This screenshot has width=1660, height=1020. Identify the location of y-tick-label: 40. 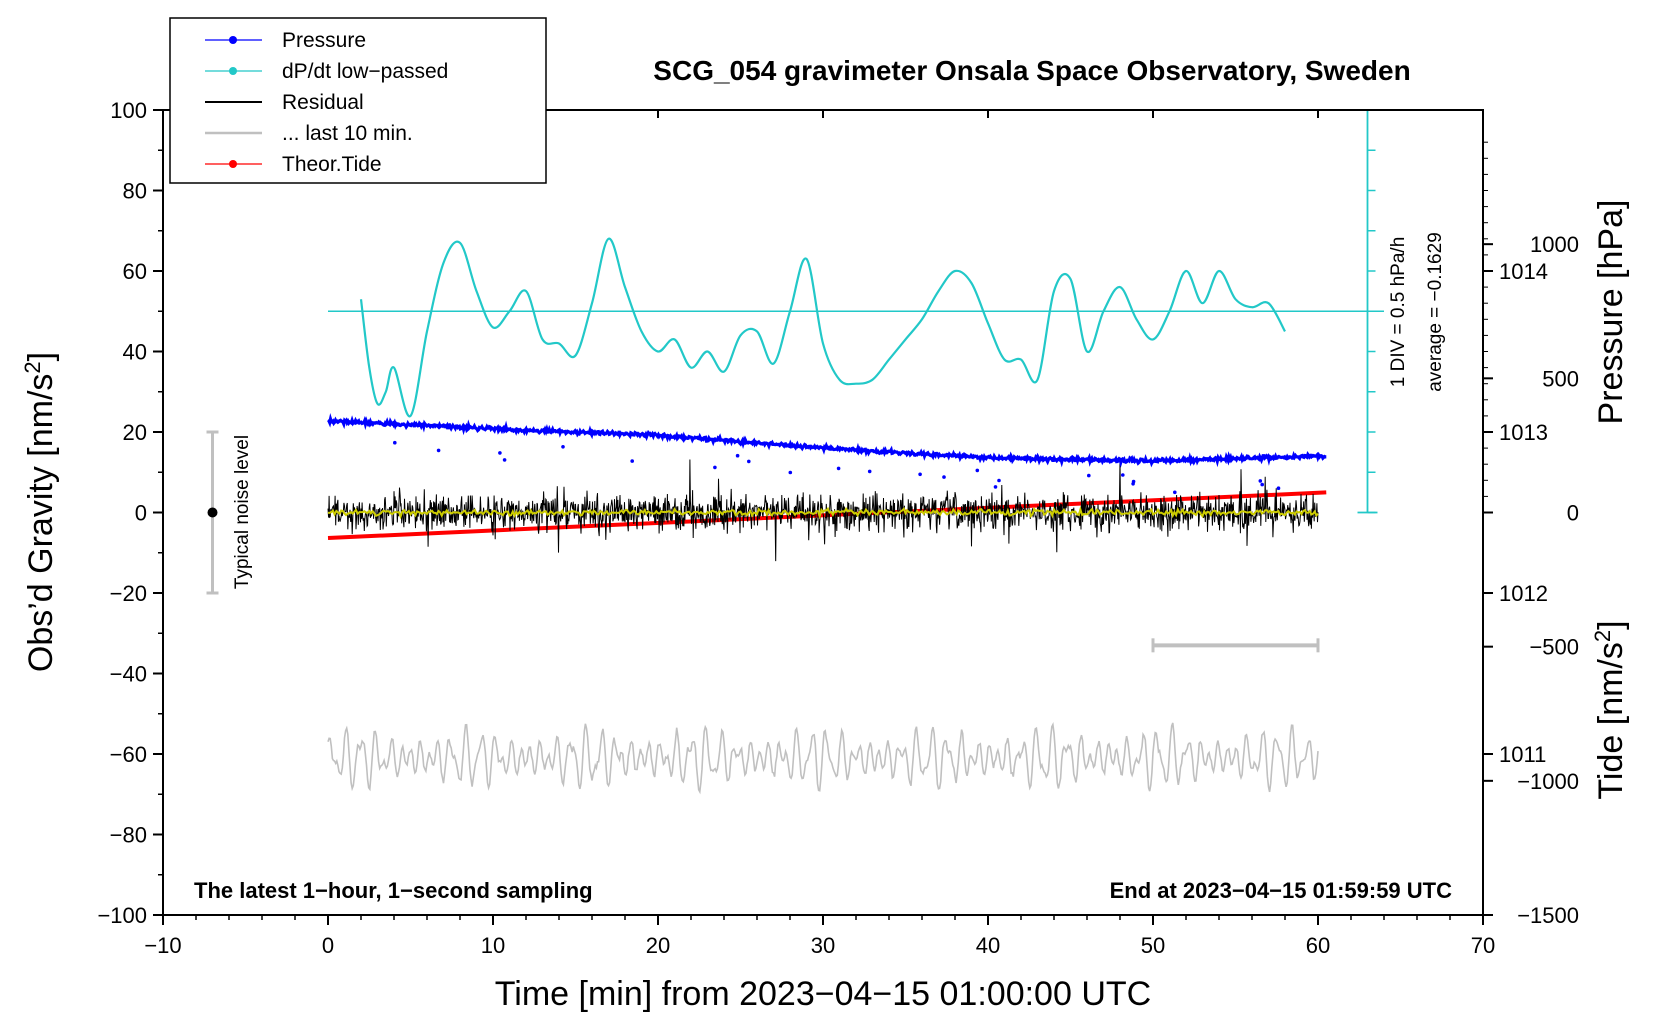
(135, 352).